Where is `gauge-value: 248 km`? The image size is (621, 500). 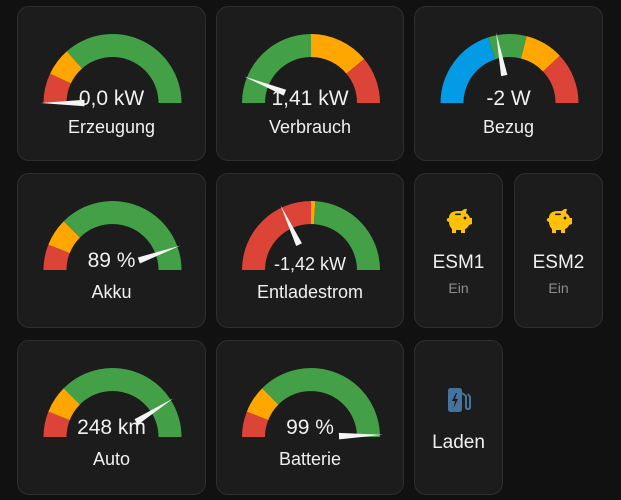
gauge-value: 248 km is located at coordinates (111, 427).